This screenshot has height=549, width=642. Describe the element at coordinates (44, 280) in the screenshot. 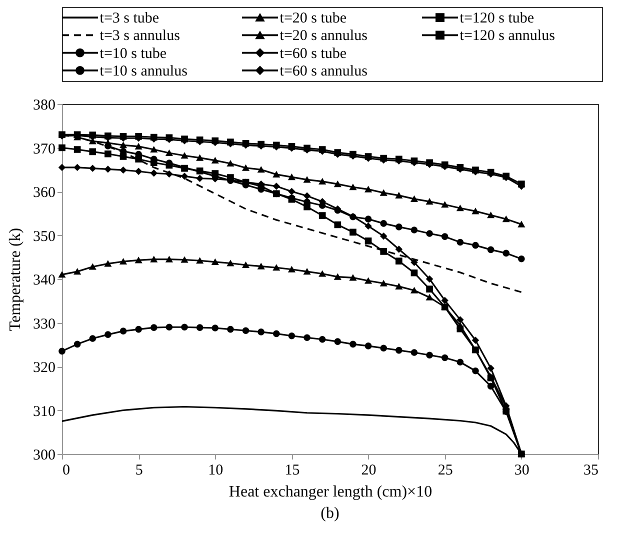

I see `y-tick-label: 340` at that location.